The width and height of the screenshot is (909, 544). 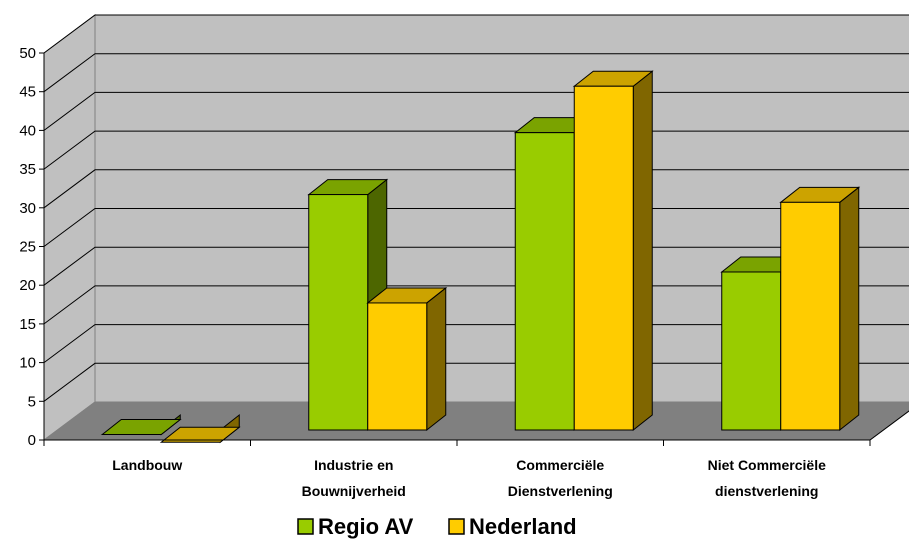 I want to click on y-tick-label: 20, so click(x=27, y=285).